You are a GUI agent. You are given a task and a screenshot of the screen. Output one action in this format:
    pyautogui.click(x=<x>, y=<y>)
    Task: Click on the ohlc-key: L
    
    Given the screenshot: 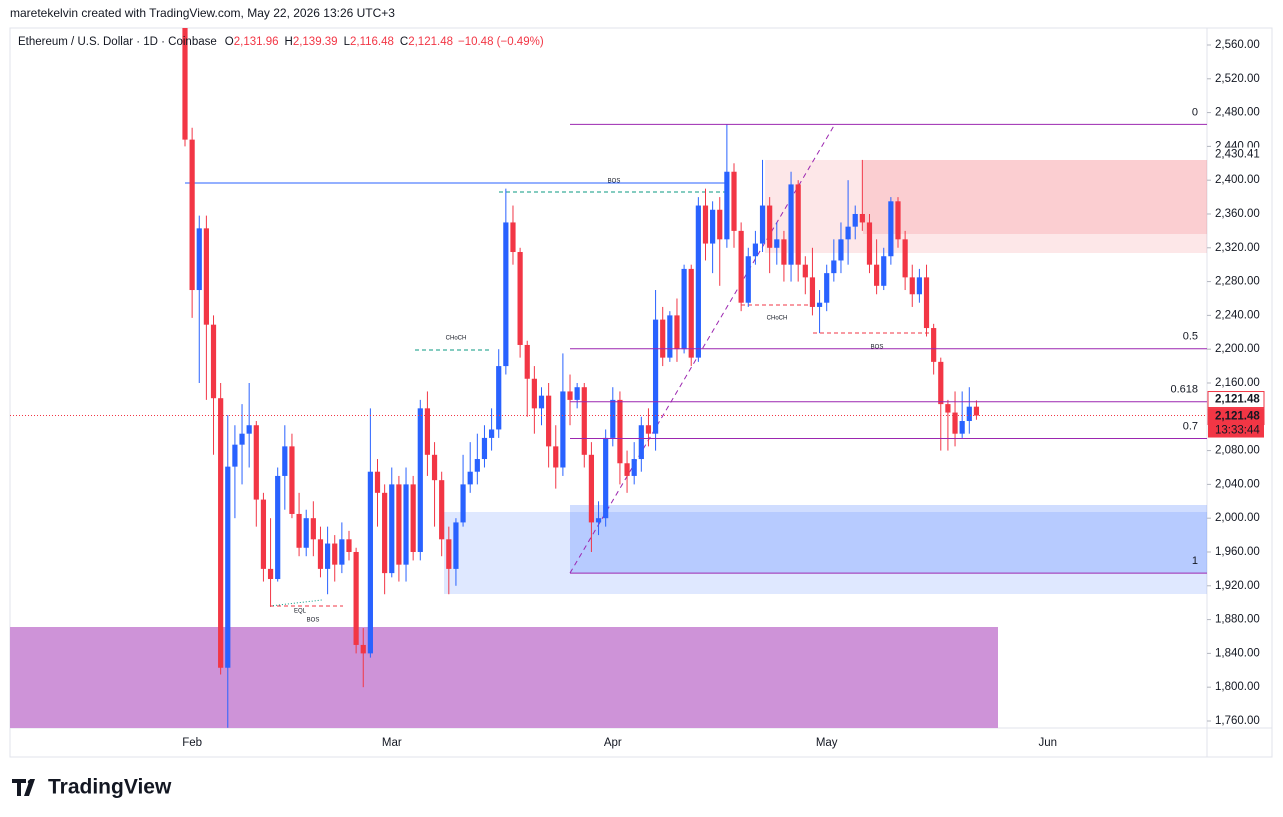 What is the action you would take?
    pyautogui.click(x=347, y=42)
    